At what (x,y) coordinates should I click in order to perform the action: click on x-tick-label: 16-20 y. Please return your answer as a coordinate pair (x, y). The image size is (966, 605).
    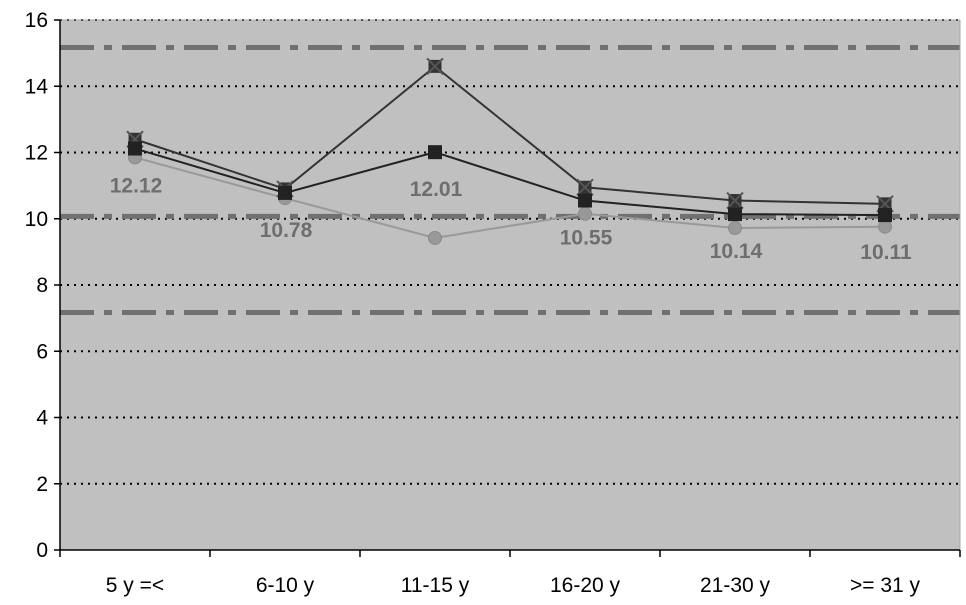
    Looking at the image, I should click on (585, 585).